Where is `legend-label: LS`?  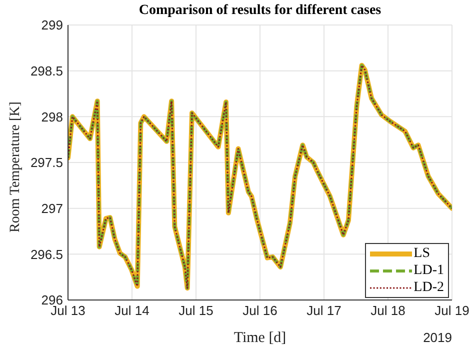
legend-label: LS is located at coordinates (422, 254).